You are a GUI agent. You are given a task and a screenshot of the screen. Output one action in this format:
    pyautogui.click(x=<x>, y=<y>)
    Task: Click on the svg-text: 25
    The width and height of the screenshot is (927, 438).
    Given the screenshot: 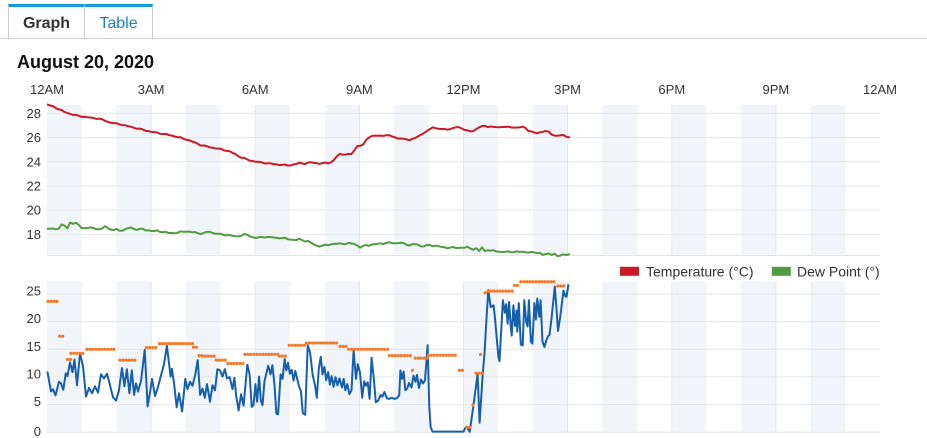 What is the action you would take?
    pyautogui.click(x=34, y=291)
    